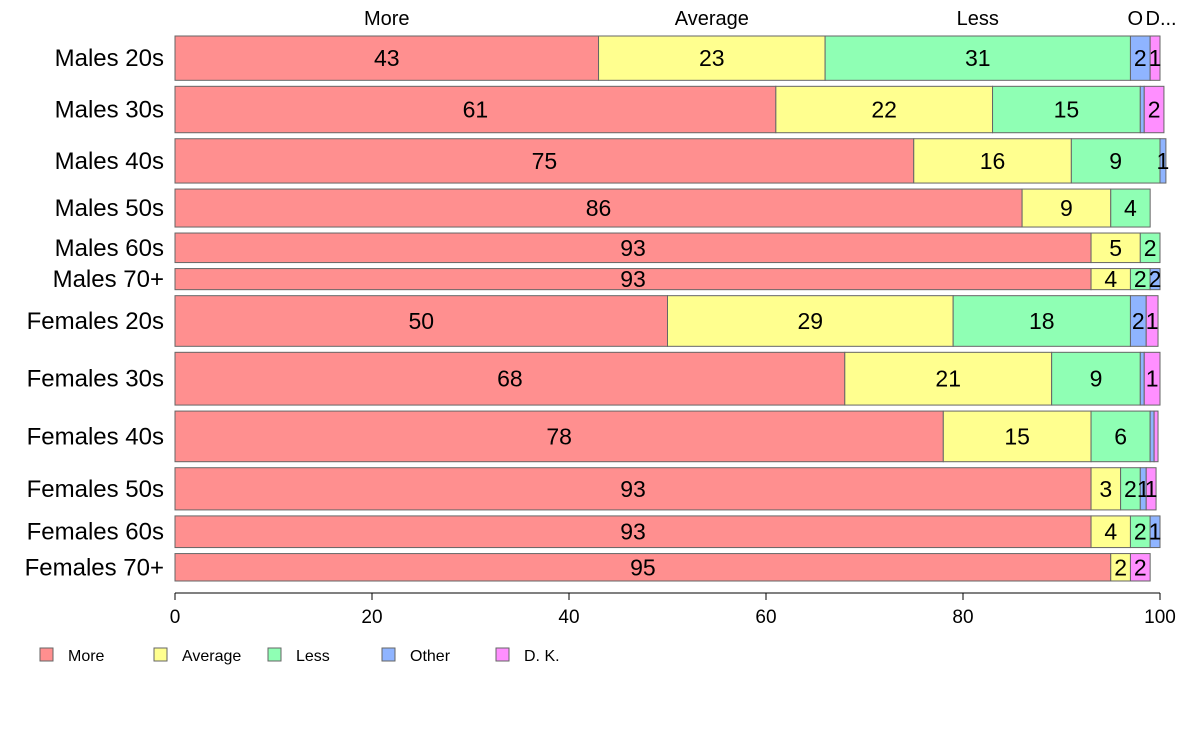 The width and height of the screenshot is (1188, 736). Describe the element at coordinates (95, 379) in the screenshot. I see `row-label: Females 30s` at that location.